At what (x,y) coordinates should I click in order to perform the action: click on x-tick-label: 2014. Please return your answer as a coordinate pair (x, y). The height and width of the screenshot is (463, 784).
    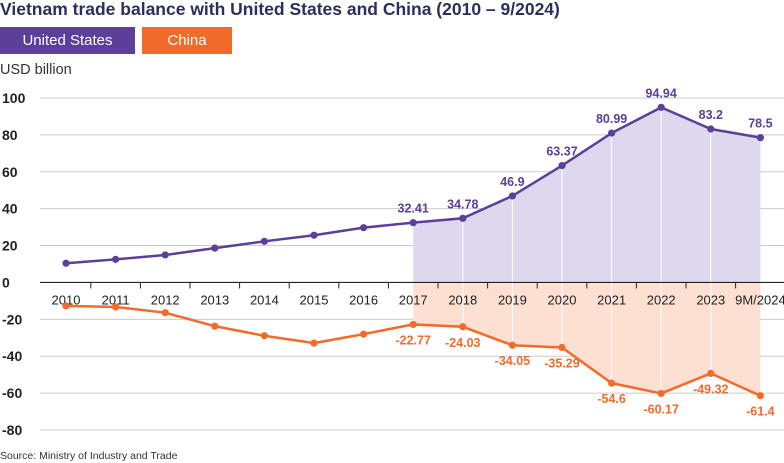
    Looking at the image, I should click on (264, 299).